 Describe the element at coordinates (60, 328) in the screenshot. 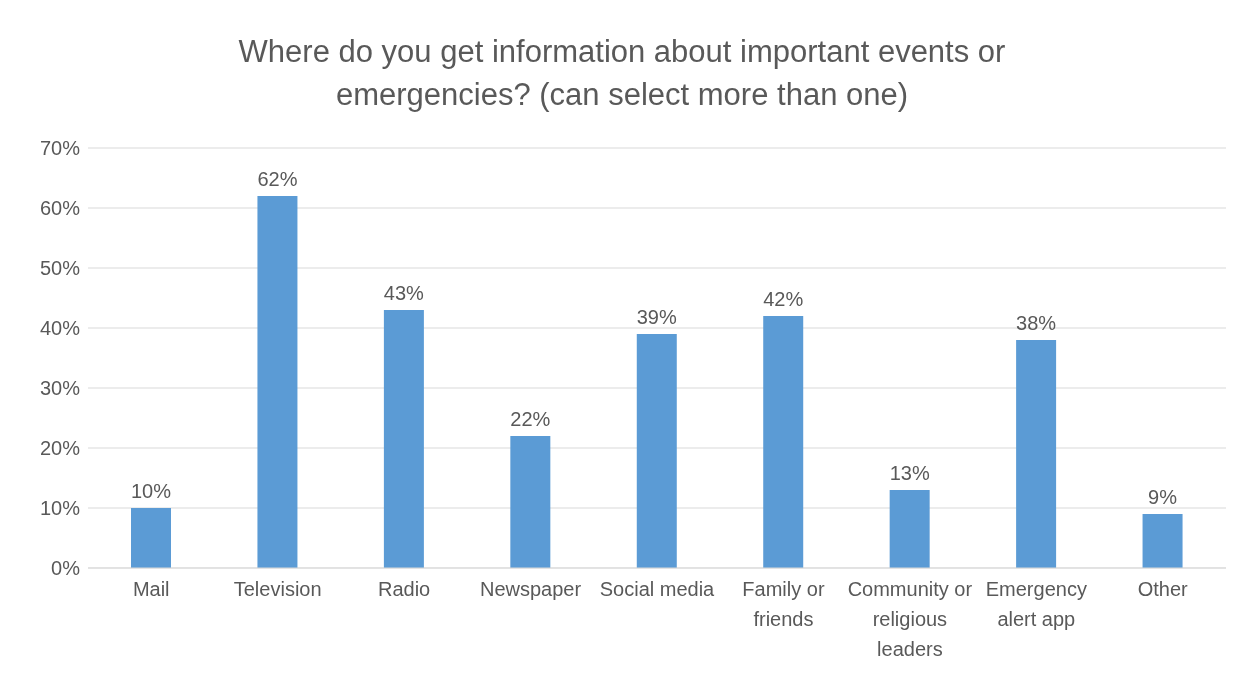

I see `y-tick-label: 40%` at that location.